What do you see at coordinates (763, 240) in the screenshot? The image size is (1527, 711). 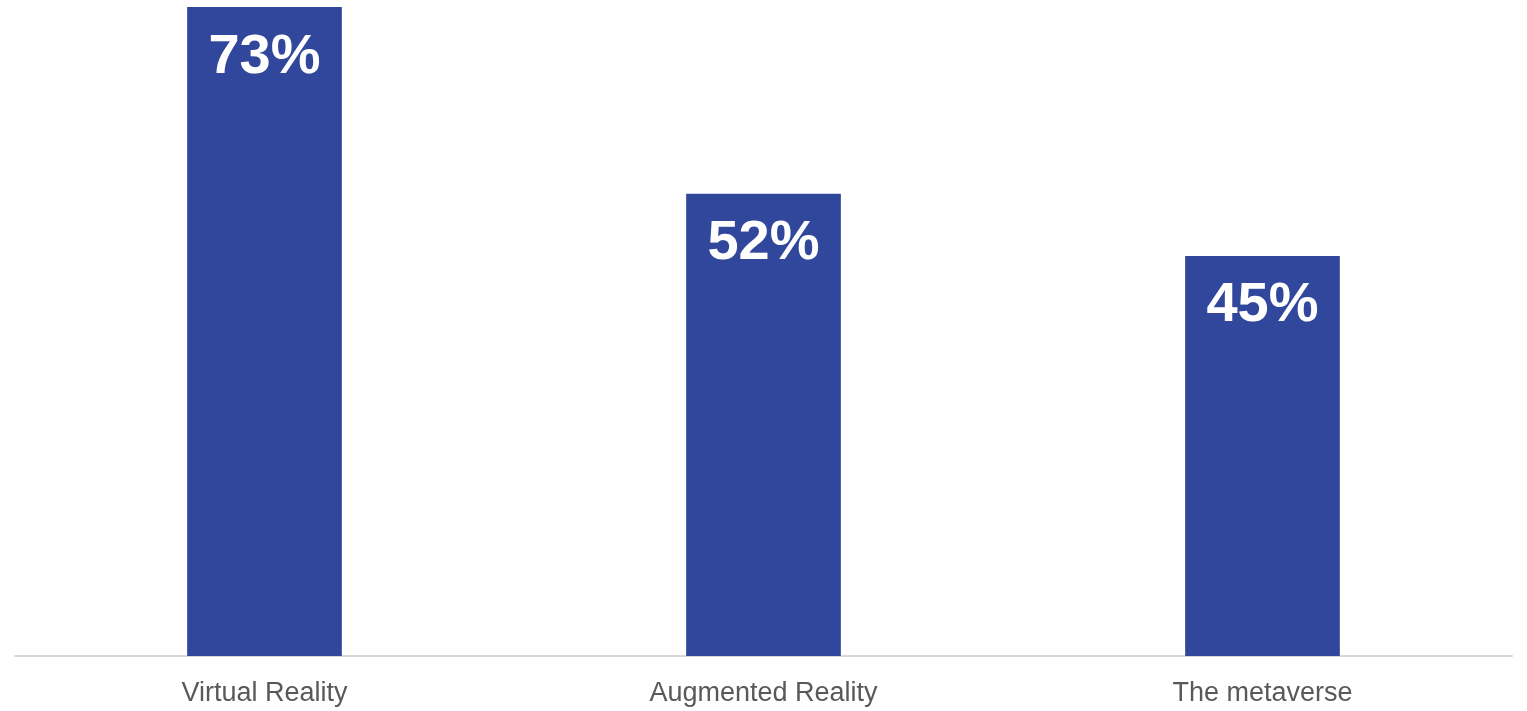 I see `data-label: 52%` at bounding box center [763, 240].